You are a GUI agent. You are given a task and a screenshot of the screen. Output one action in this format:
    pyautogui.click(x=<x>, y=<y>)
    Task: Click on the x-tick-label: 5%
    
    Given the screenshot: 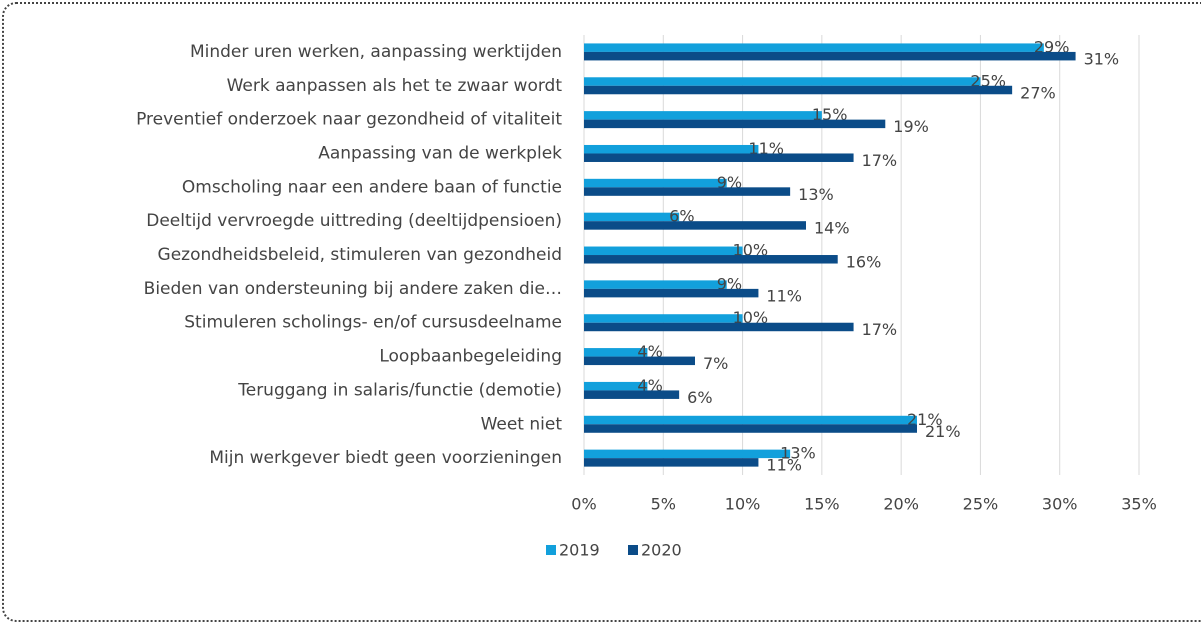 What is the action you would take?
    pyautogui.click(x=663, y=504)
    